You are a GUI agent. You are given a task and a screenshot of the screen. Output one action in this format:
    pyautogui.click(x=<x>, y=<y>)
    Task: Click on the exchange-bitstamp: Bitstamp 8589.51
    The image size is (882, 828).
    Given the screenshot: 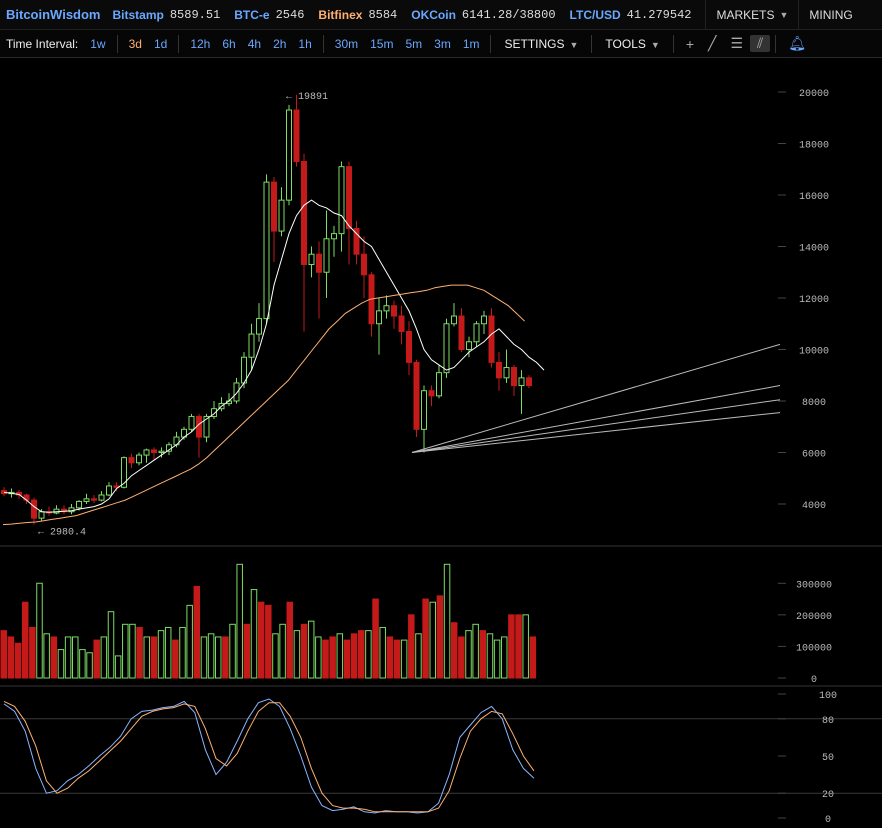 What is the action you would take?
    pyautogui.click(x=167, y=15)
    